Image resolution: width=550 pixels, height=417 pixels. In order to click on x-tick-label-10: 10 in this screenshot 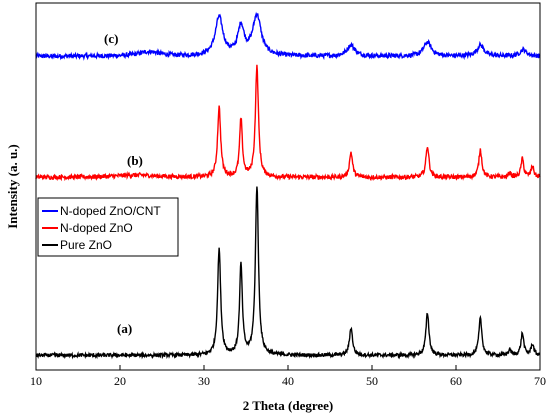, I will do `click(36, 381)`.